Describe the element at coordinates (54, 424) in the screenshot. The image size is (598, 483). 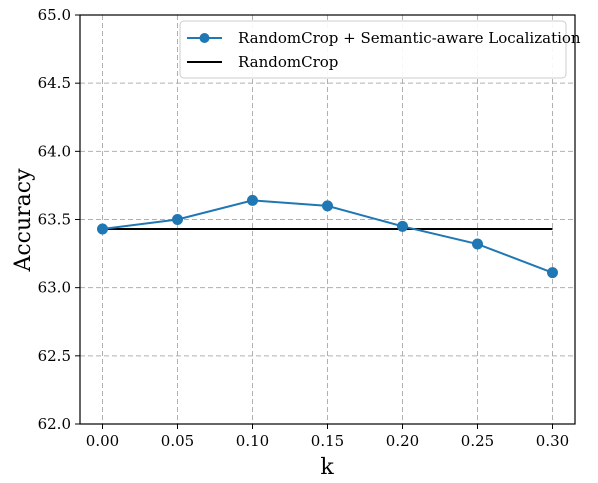
I see `y-tick-label: 62.0` at that location.